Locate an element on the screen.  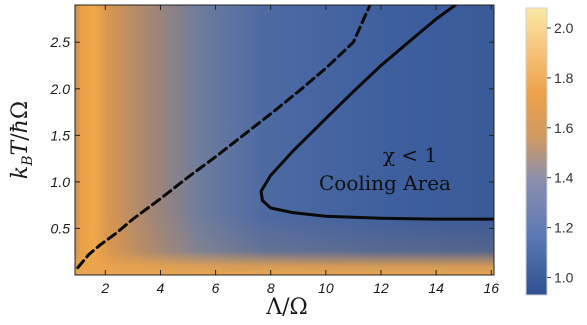
colorbar-tick-label: 1.4 is located at coordinates (564, 178).